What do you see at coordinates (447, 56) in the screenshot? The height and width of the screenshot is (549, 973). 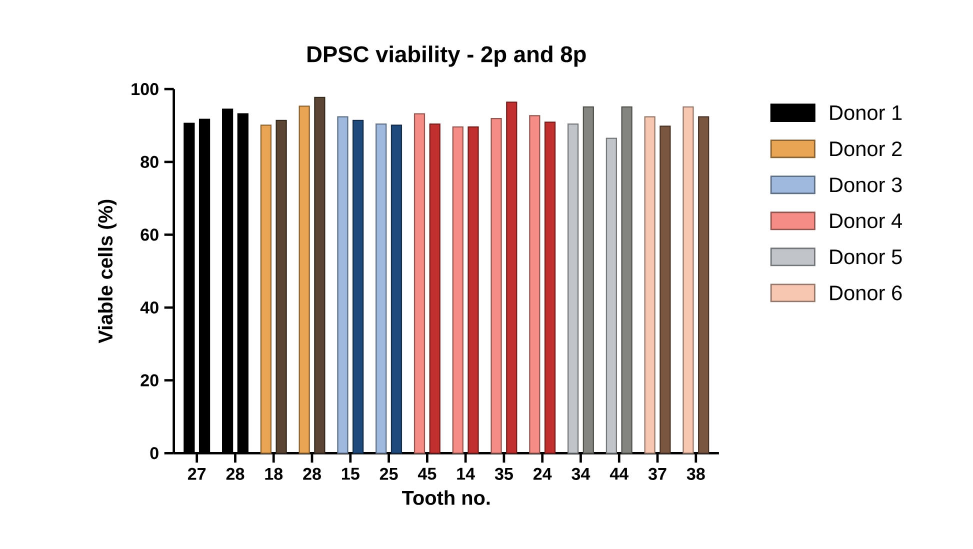 I see `chart-title: DPSC viability - 2p and 8p` at bounding box center [447, 56].